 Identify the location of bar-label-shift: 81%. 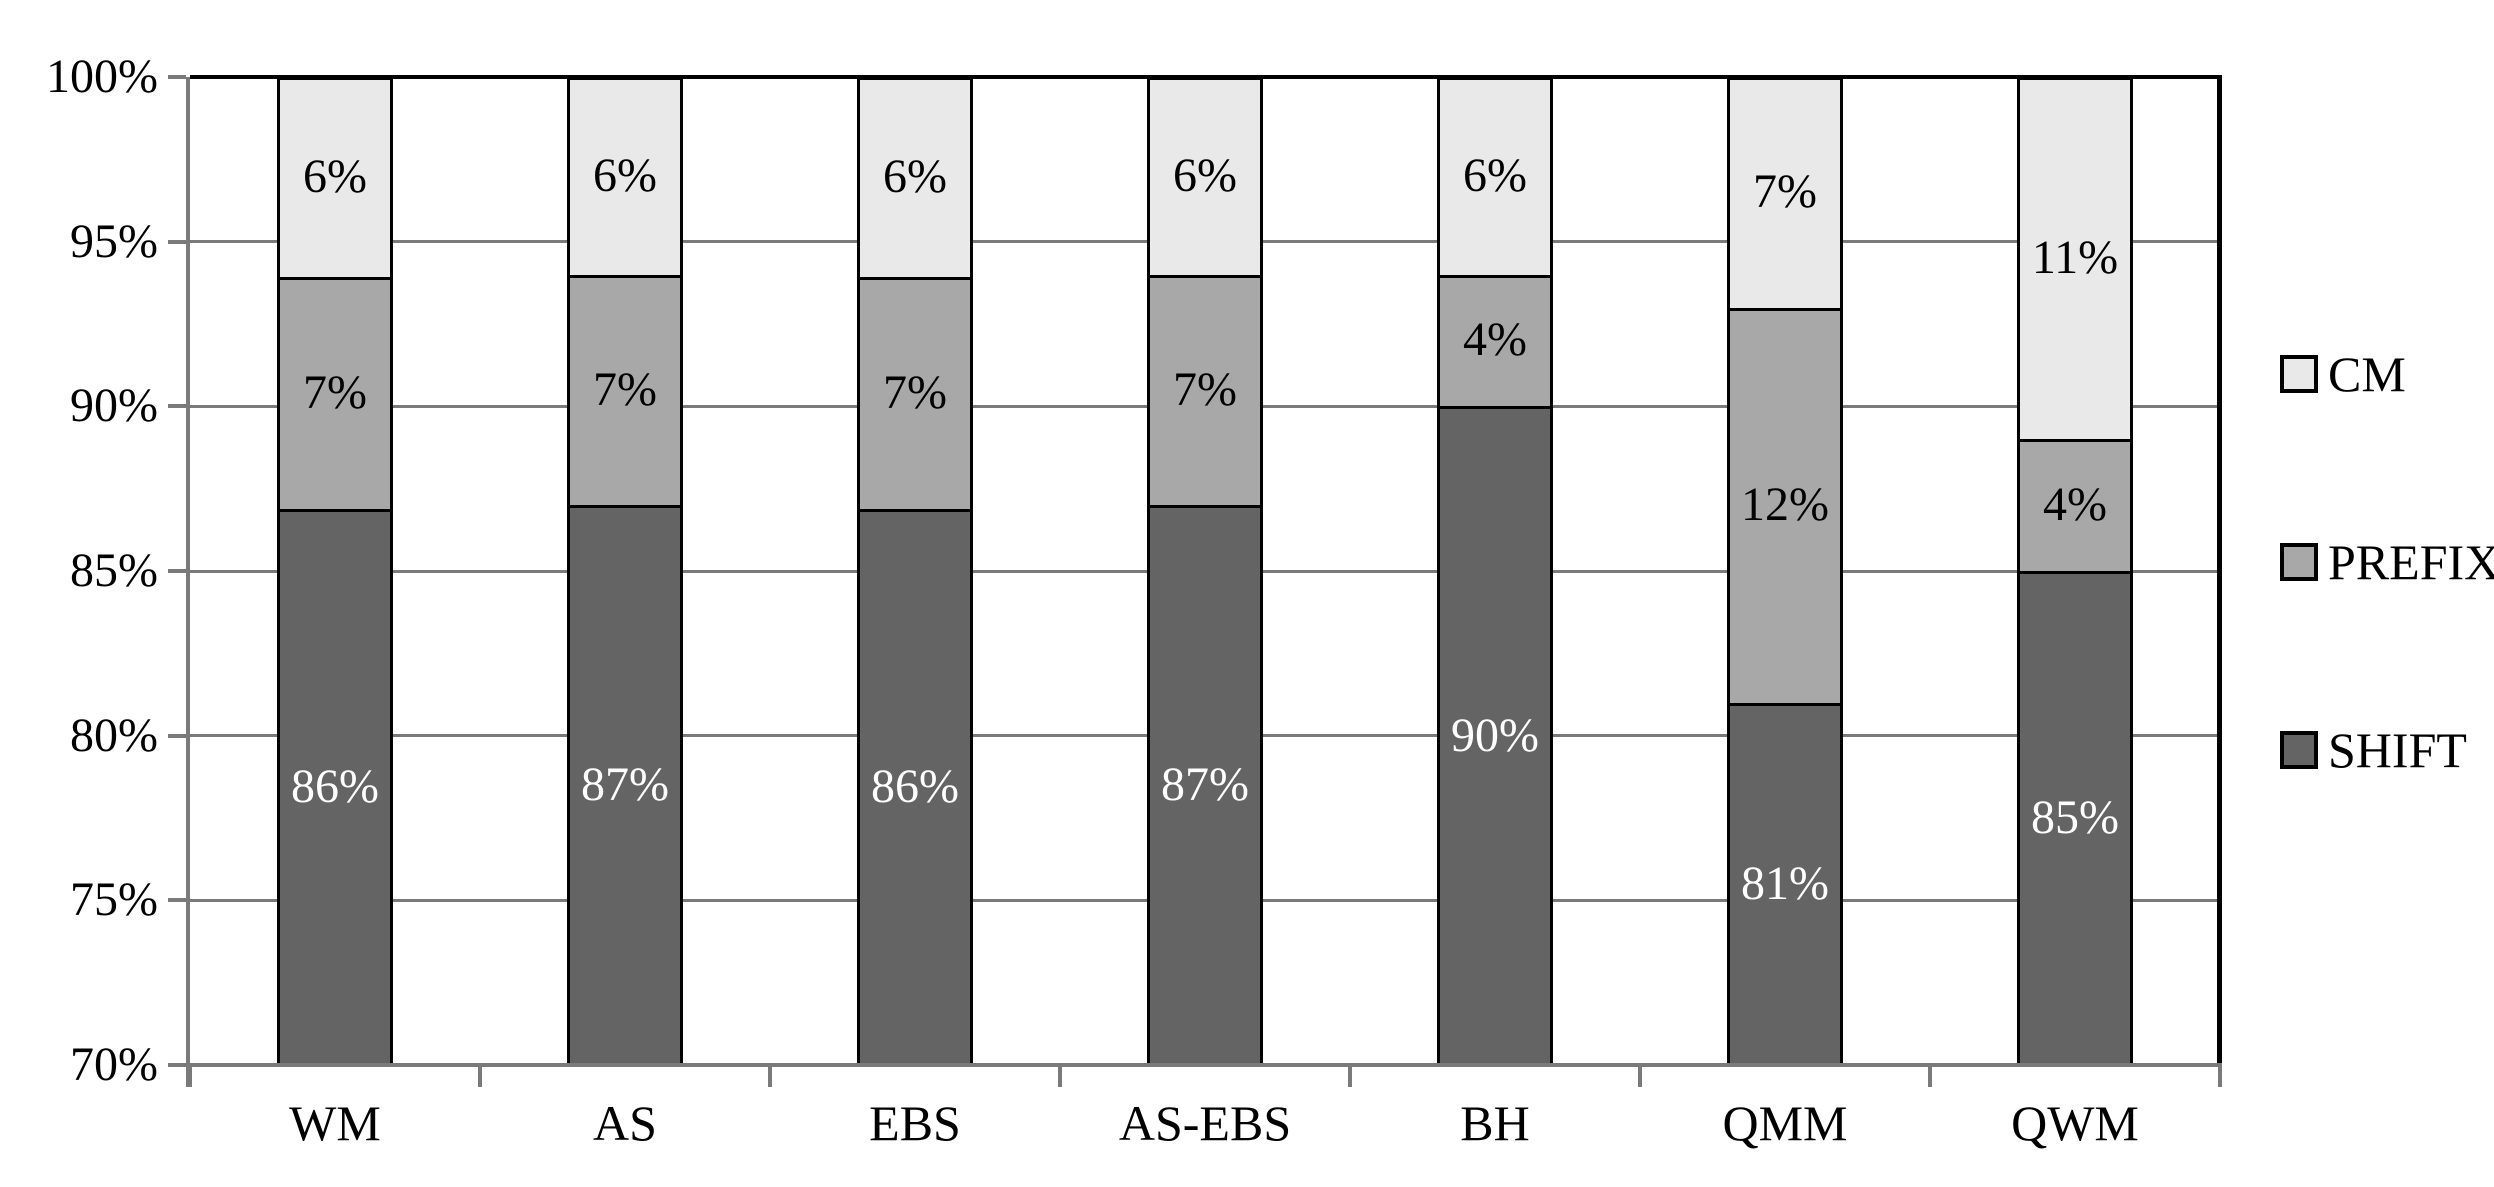
(1785, 883).